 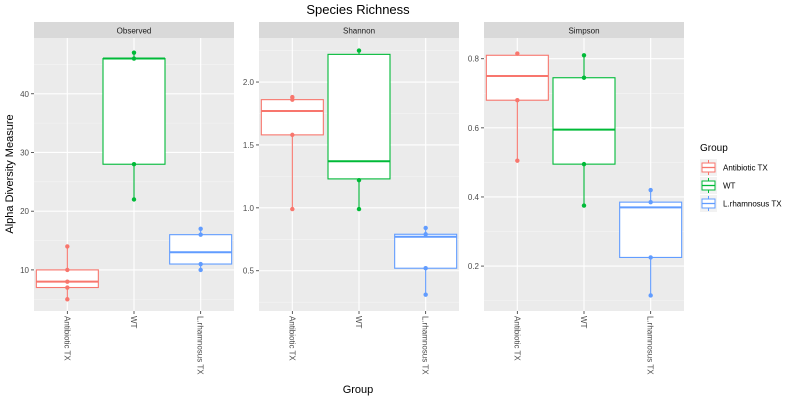 I want to click on legend-label: Antibiotic TX, so click(x=745, y=168).